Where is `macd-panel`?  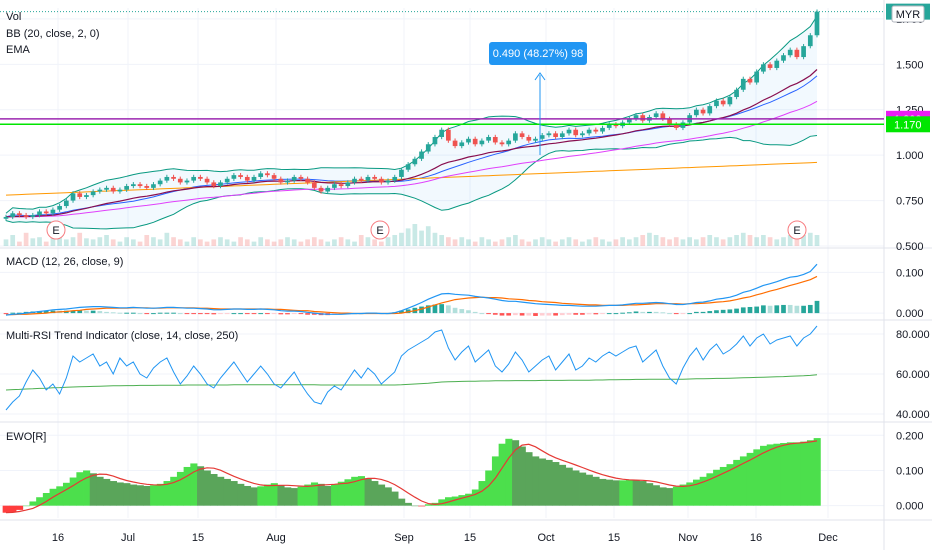
macd-panel is located at coordinates (411, 289).